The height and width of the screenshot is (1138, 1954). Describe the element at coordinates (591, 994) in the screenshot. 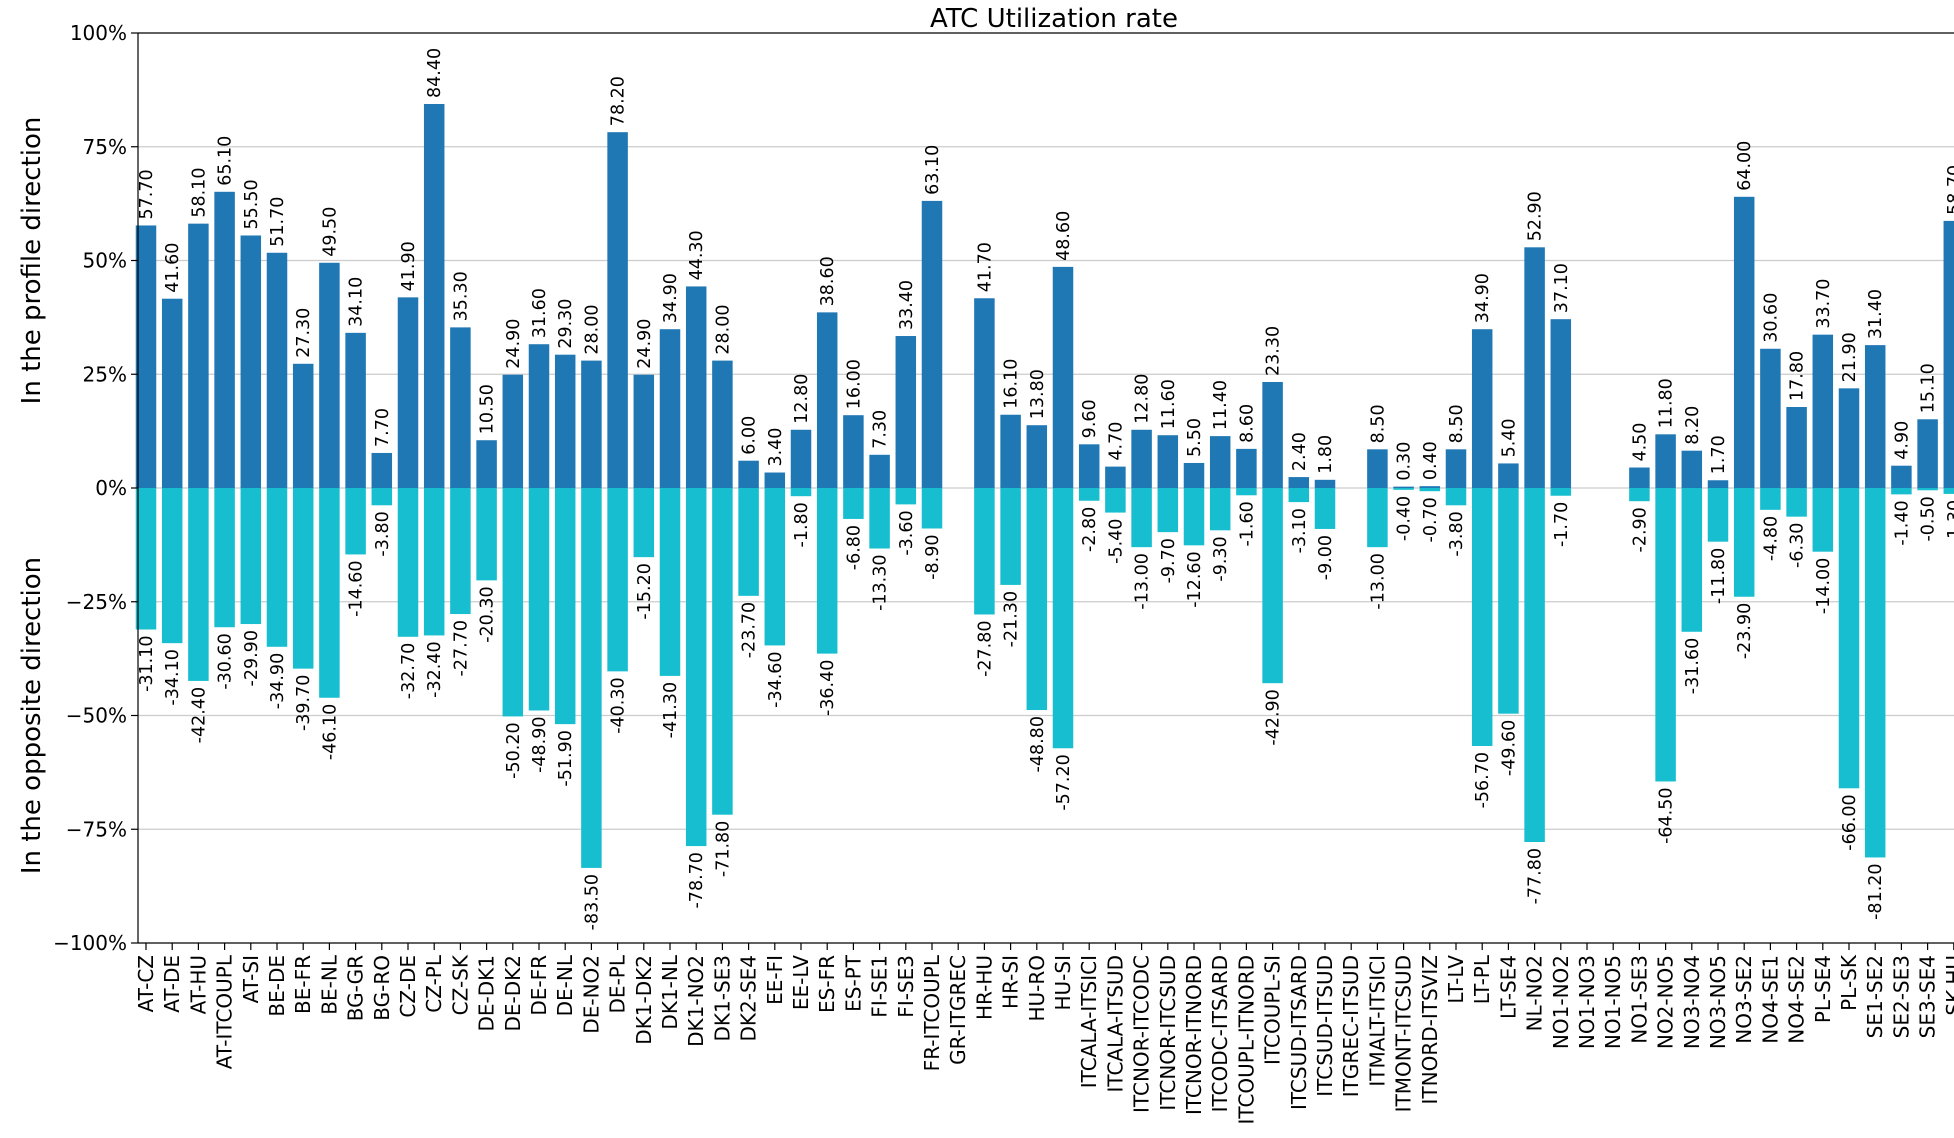

I see `x-tick-label: DE-NO2` at that location.